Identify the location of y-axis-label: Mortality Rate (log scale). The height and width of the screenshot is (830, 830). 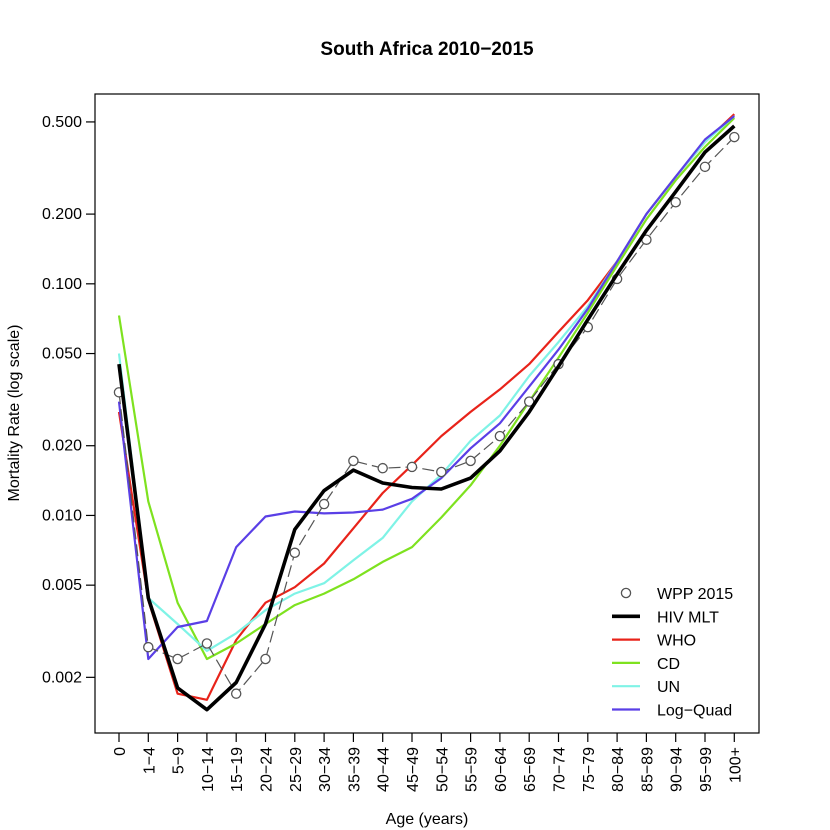
(14, 413).